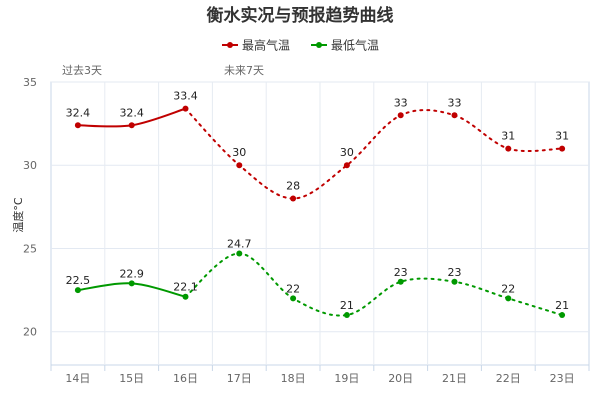 The height and width of the screenshot is (400, 600). I want to click on x-axis-ticks: 14日 15日 16日 17日 18日 19日 20日 21日 22日 23日, so click(319, 378).